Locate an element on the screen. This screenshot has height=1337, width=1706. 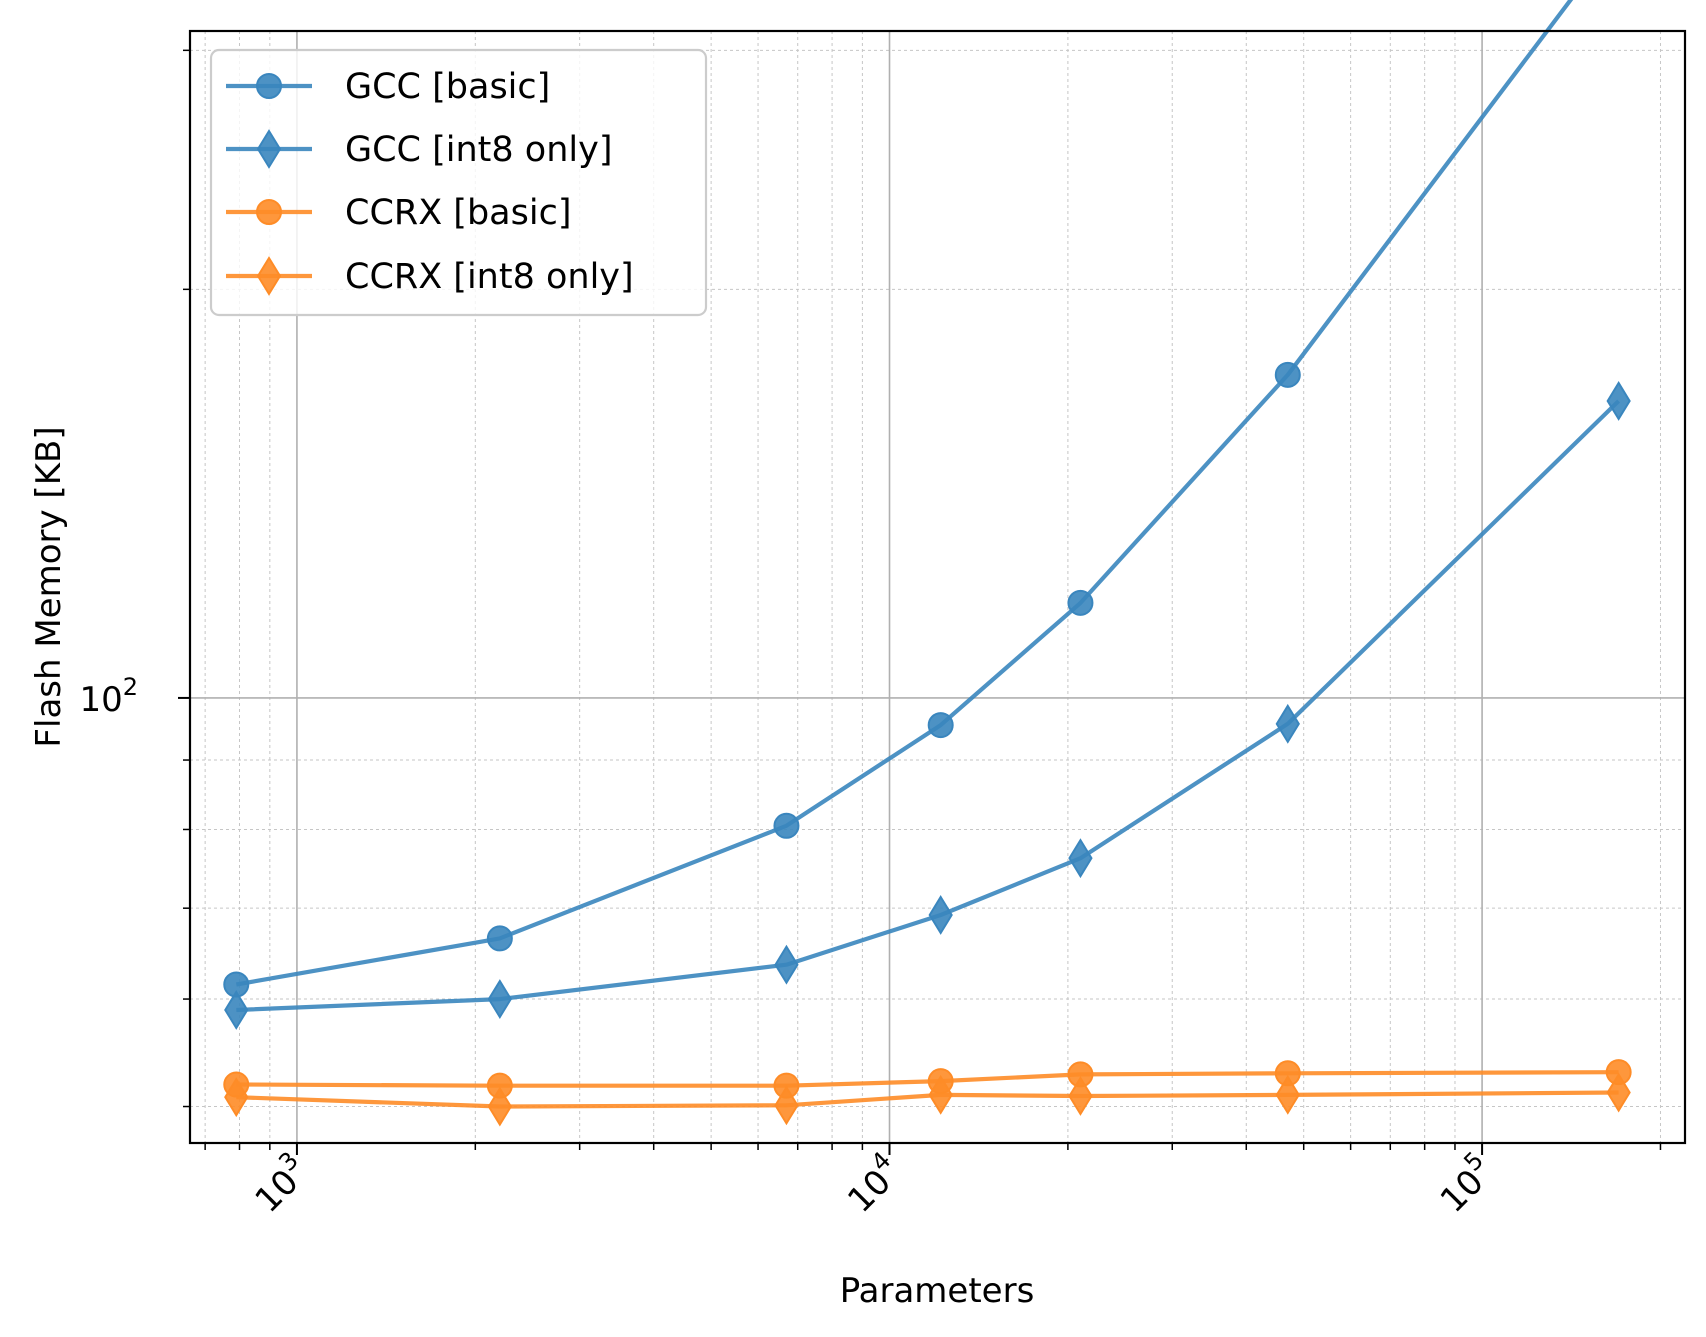
legend-frame is located at coordinates (458, 182).